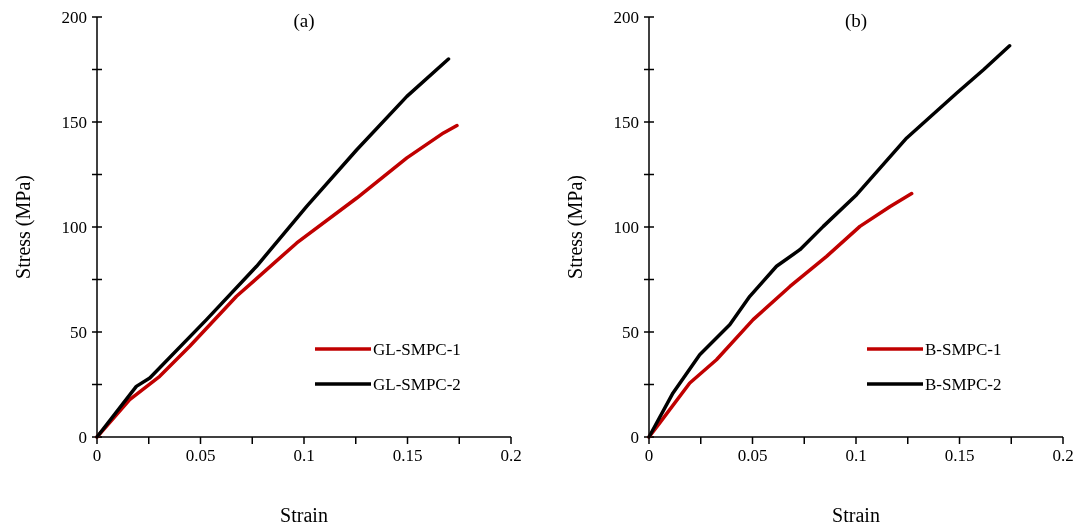 The image size is (1085, 530). What do you see at coordinates (417, 384) in the screenshot?
I see `legend-label: GL-SMPC-2` at bounding box center [417, 384].